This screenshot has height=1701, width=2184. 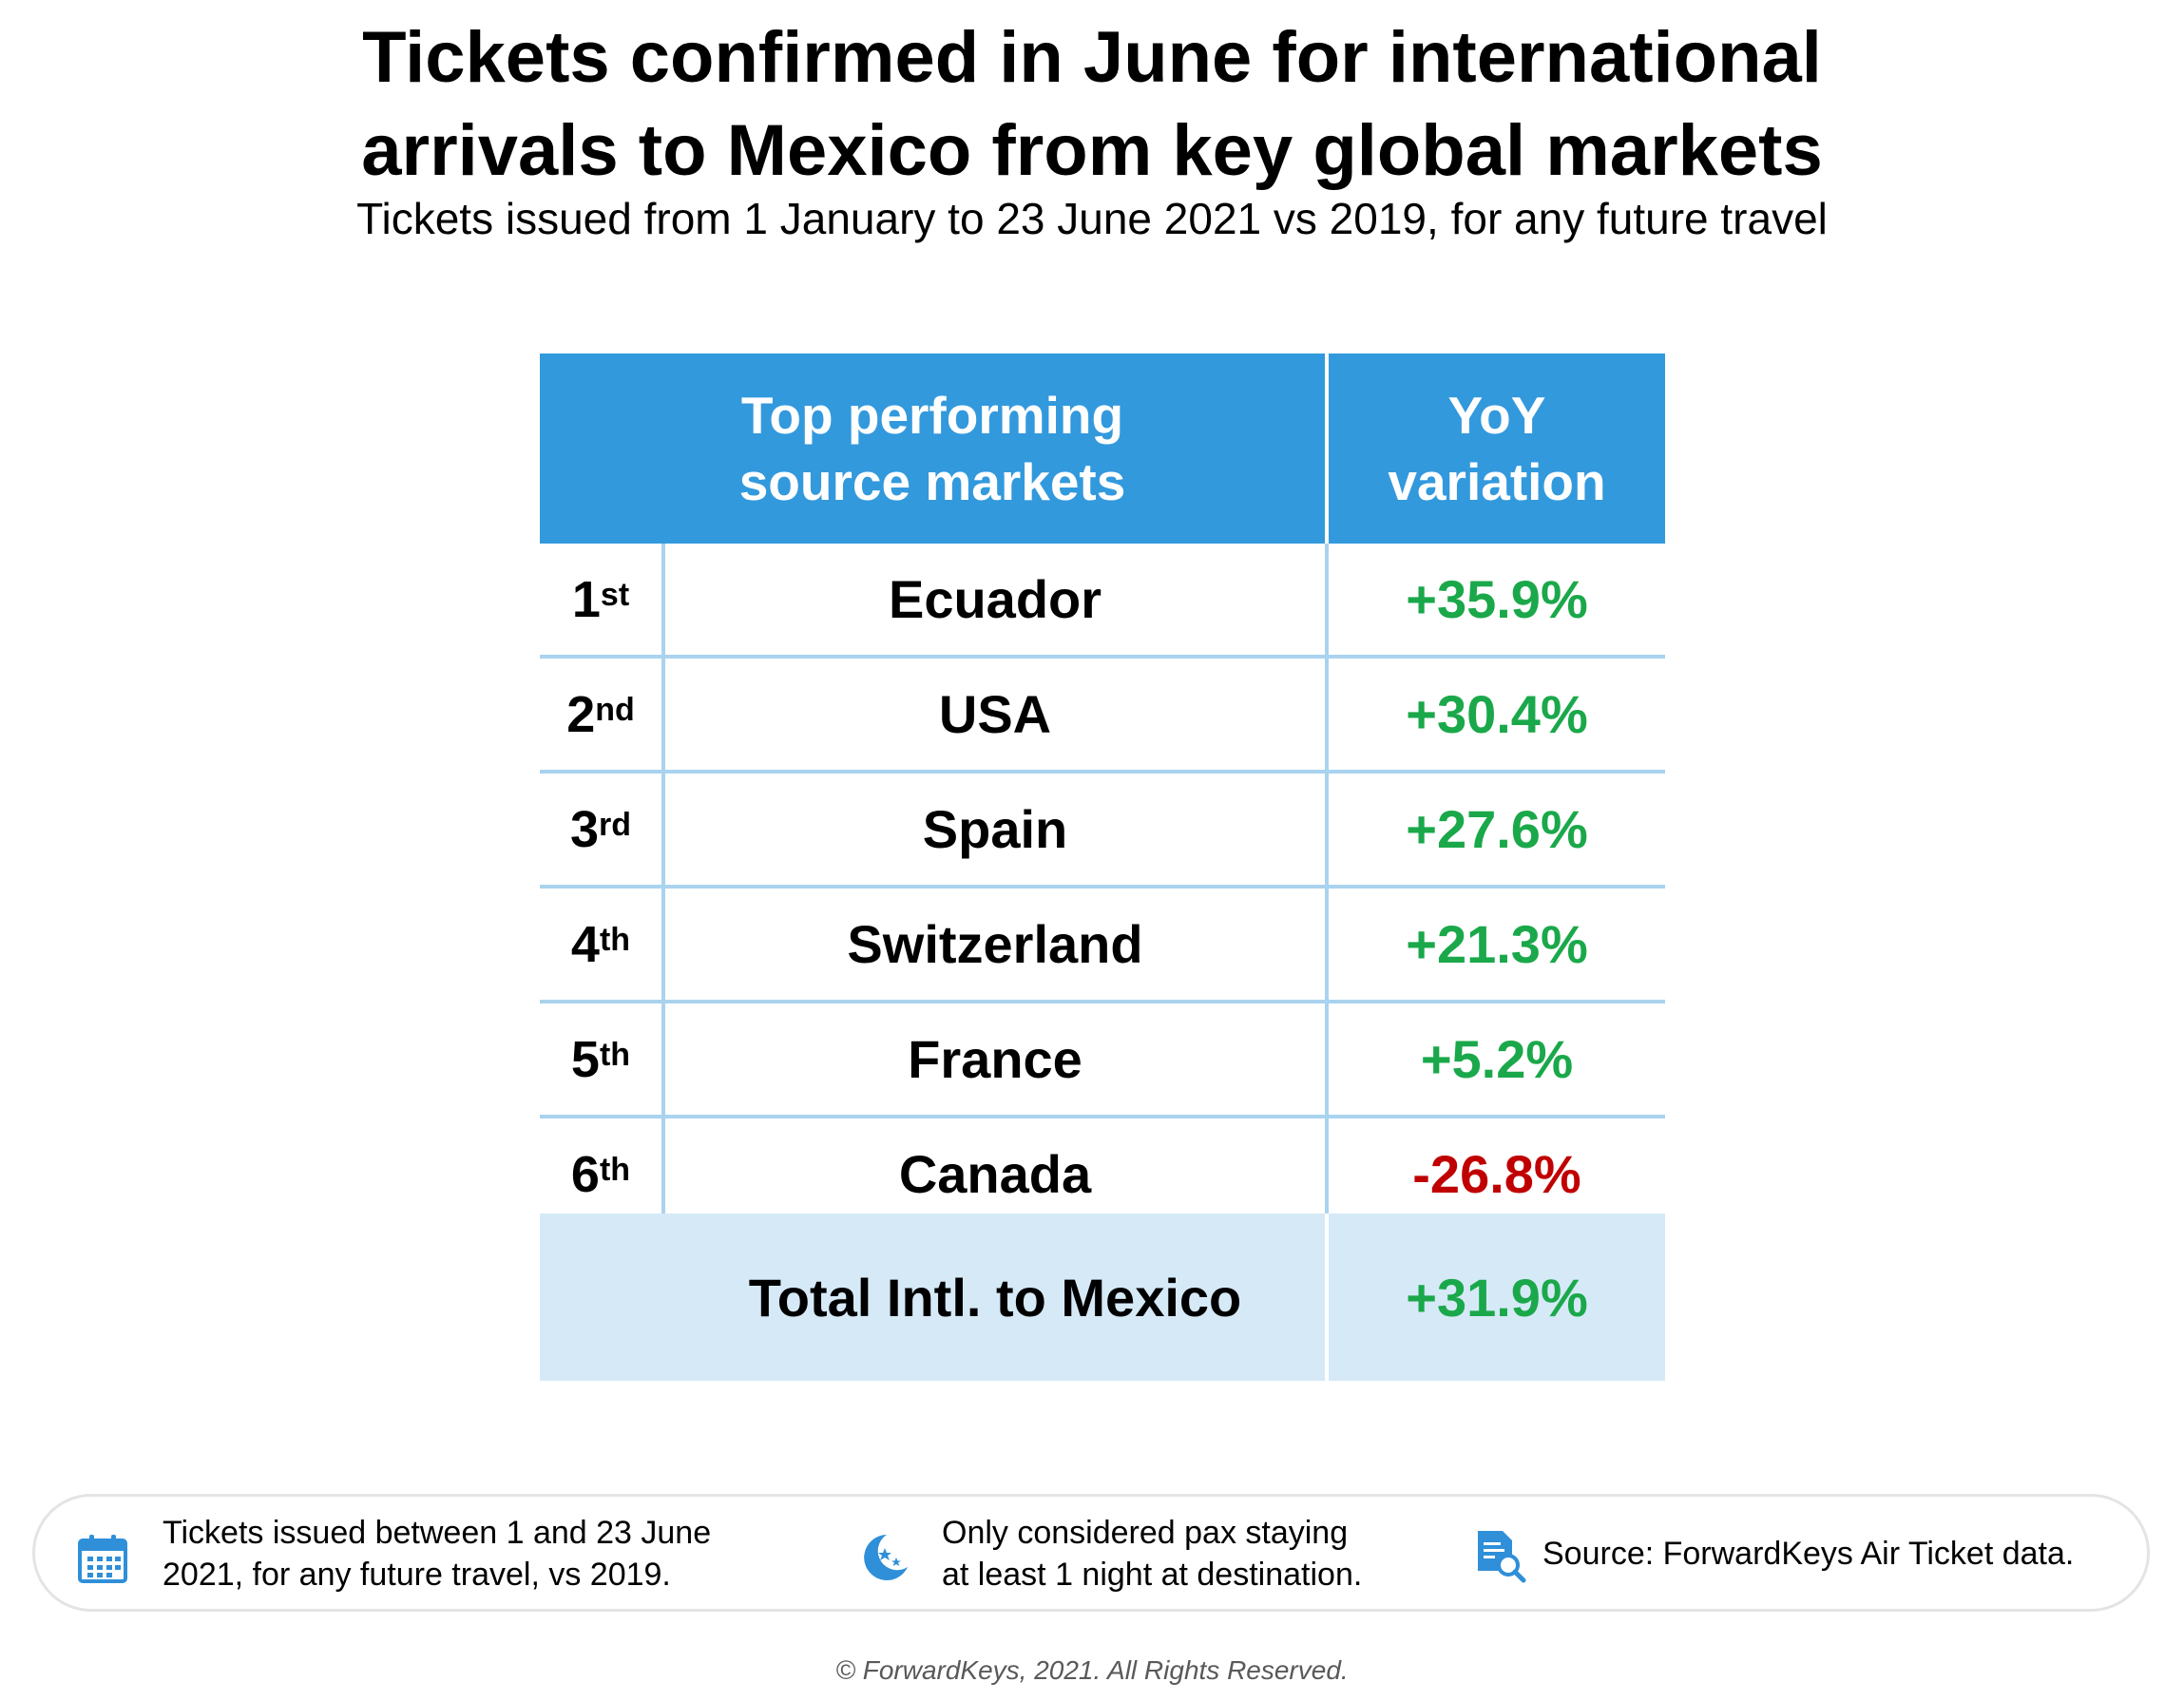 What do you see at coordinates (1496, 415) in the screenshot?
I see `header-yoy-line-1: YoY` at bounding box center [1496, 415].